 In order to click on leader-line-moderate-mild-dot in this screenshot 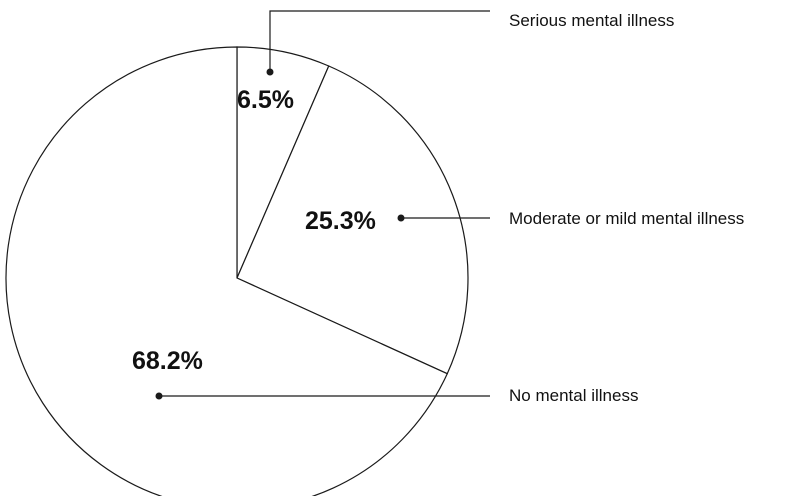, I will do `click(401, 218)`.